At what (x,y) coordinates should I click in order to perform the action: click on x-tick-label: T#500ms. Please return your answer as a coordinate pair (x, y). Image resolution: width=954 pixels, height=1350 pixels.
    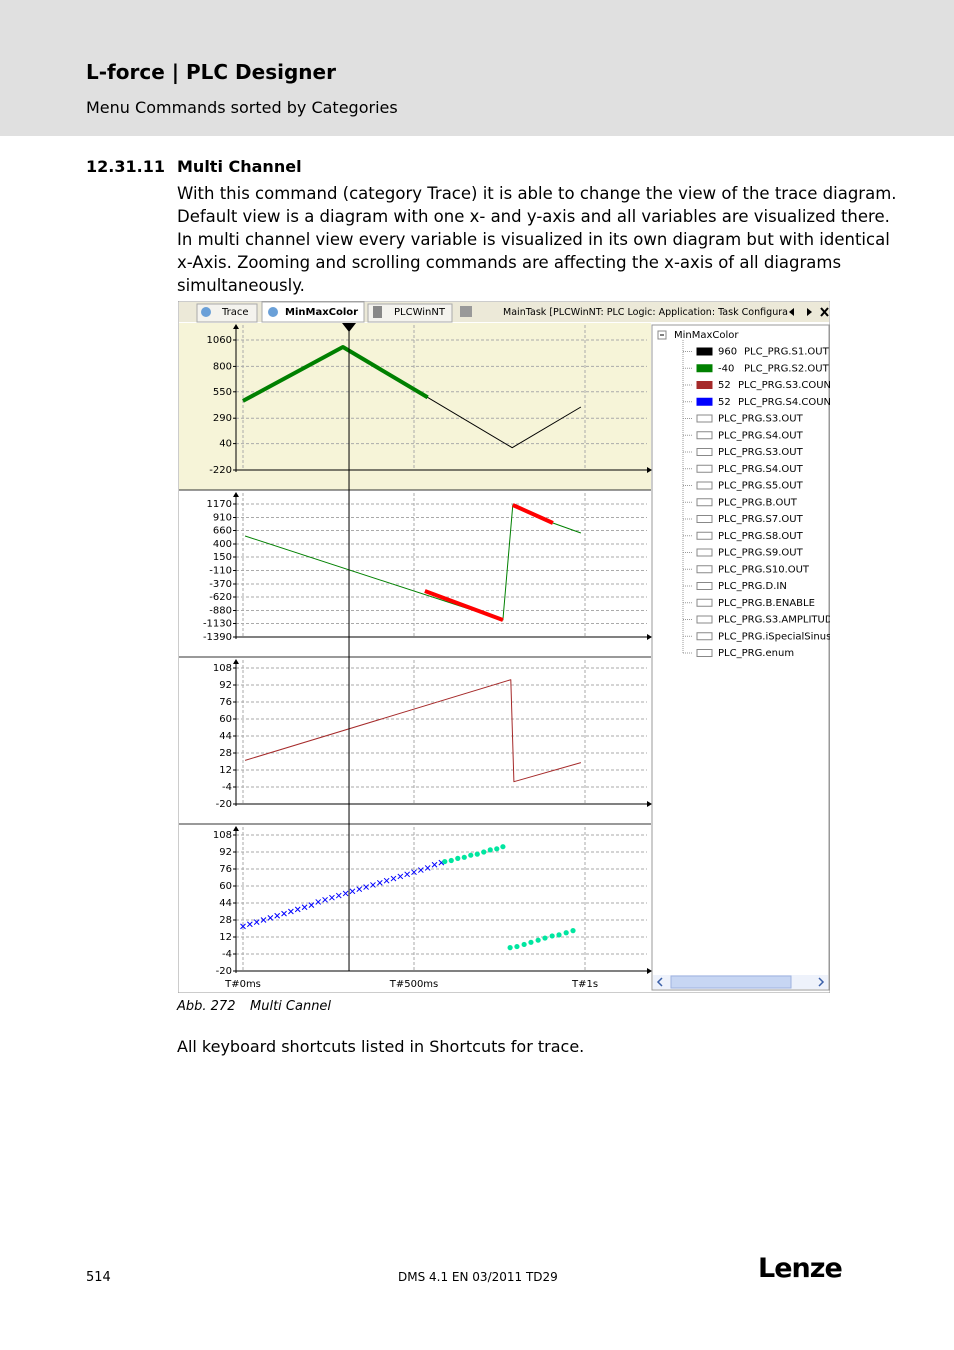
    Looking at the image, I should click on (414, 984).